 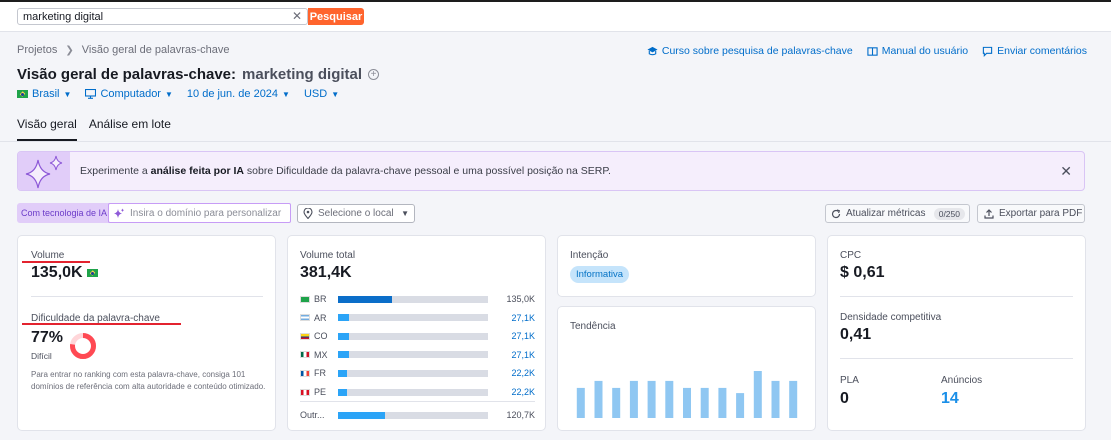 I want to click on pla-label: PLA, so click(x=849, y=380).